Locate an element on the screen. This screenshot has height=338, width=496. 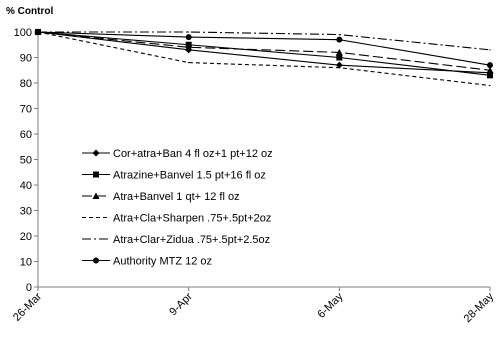
legend-label: Atrazine+Banvel 1.5 pt+16 fl oz is located at coordinates (189, 176).